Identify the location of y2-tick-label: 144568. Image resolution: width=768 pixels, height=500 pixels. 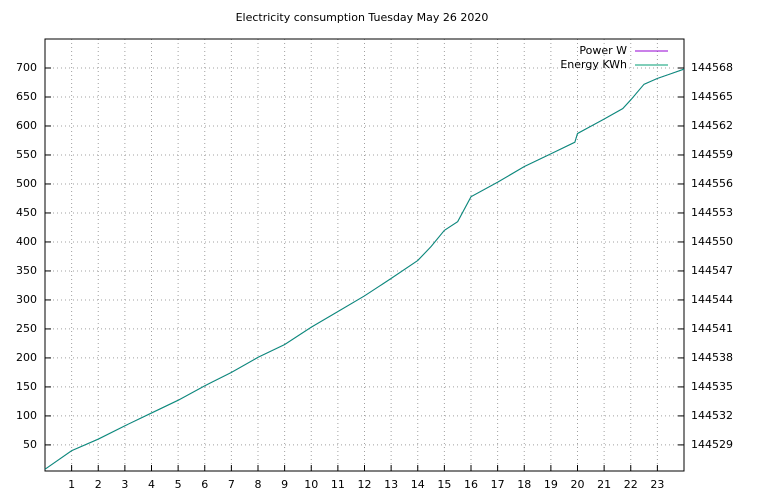
(712, 67).